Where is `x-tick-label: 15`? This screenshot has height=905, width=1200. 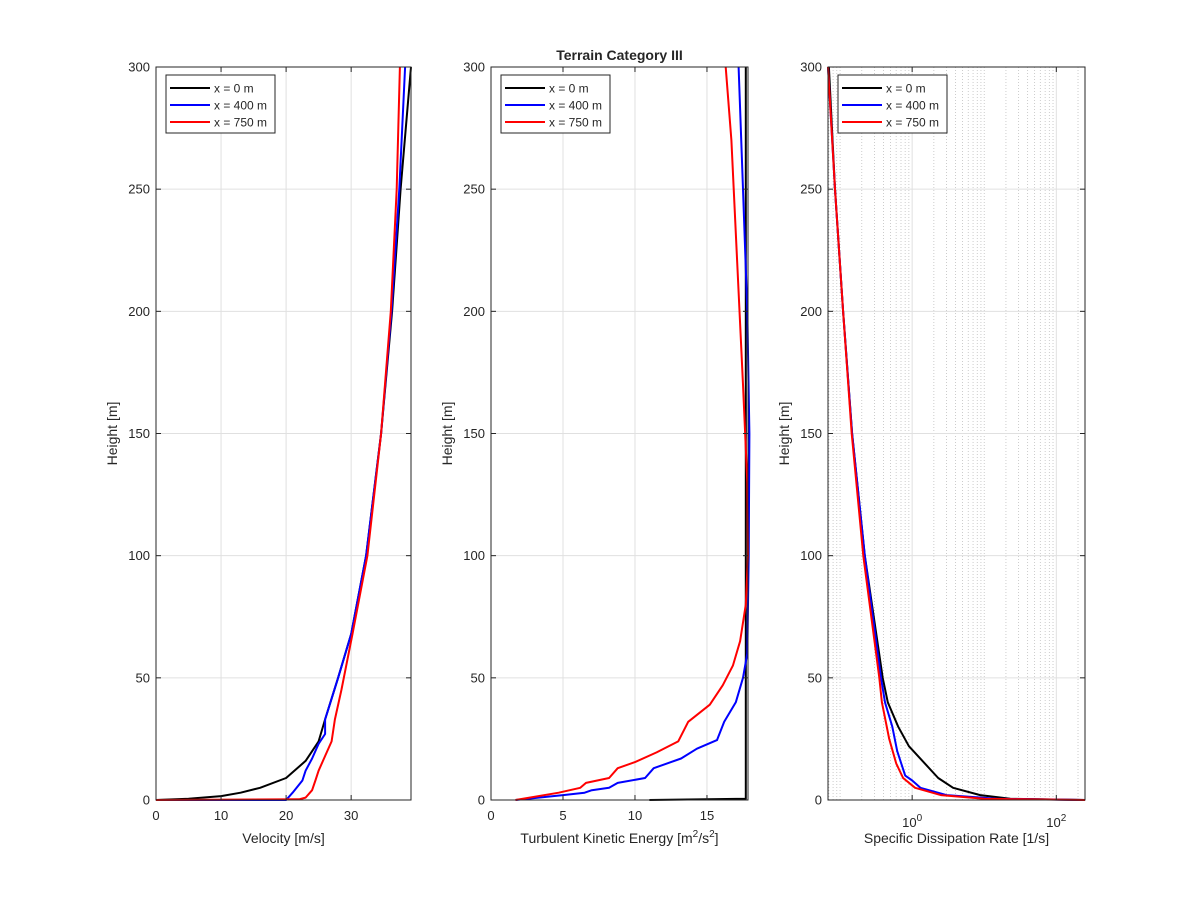 x-tick-label: 15 is located at coordinates (707, 815).